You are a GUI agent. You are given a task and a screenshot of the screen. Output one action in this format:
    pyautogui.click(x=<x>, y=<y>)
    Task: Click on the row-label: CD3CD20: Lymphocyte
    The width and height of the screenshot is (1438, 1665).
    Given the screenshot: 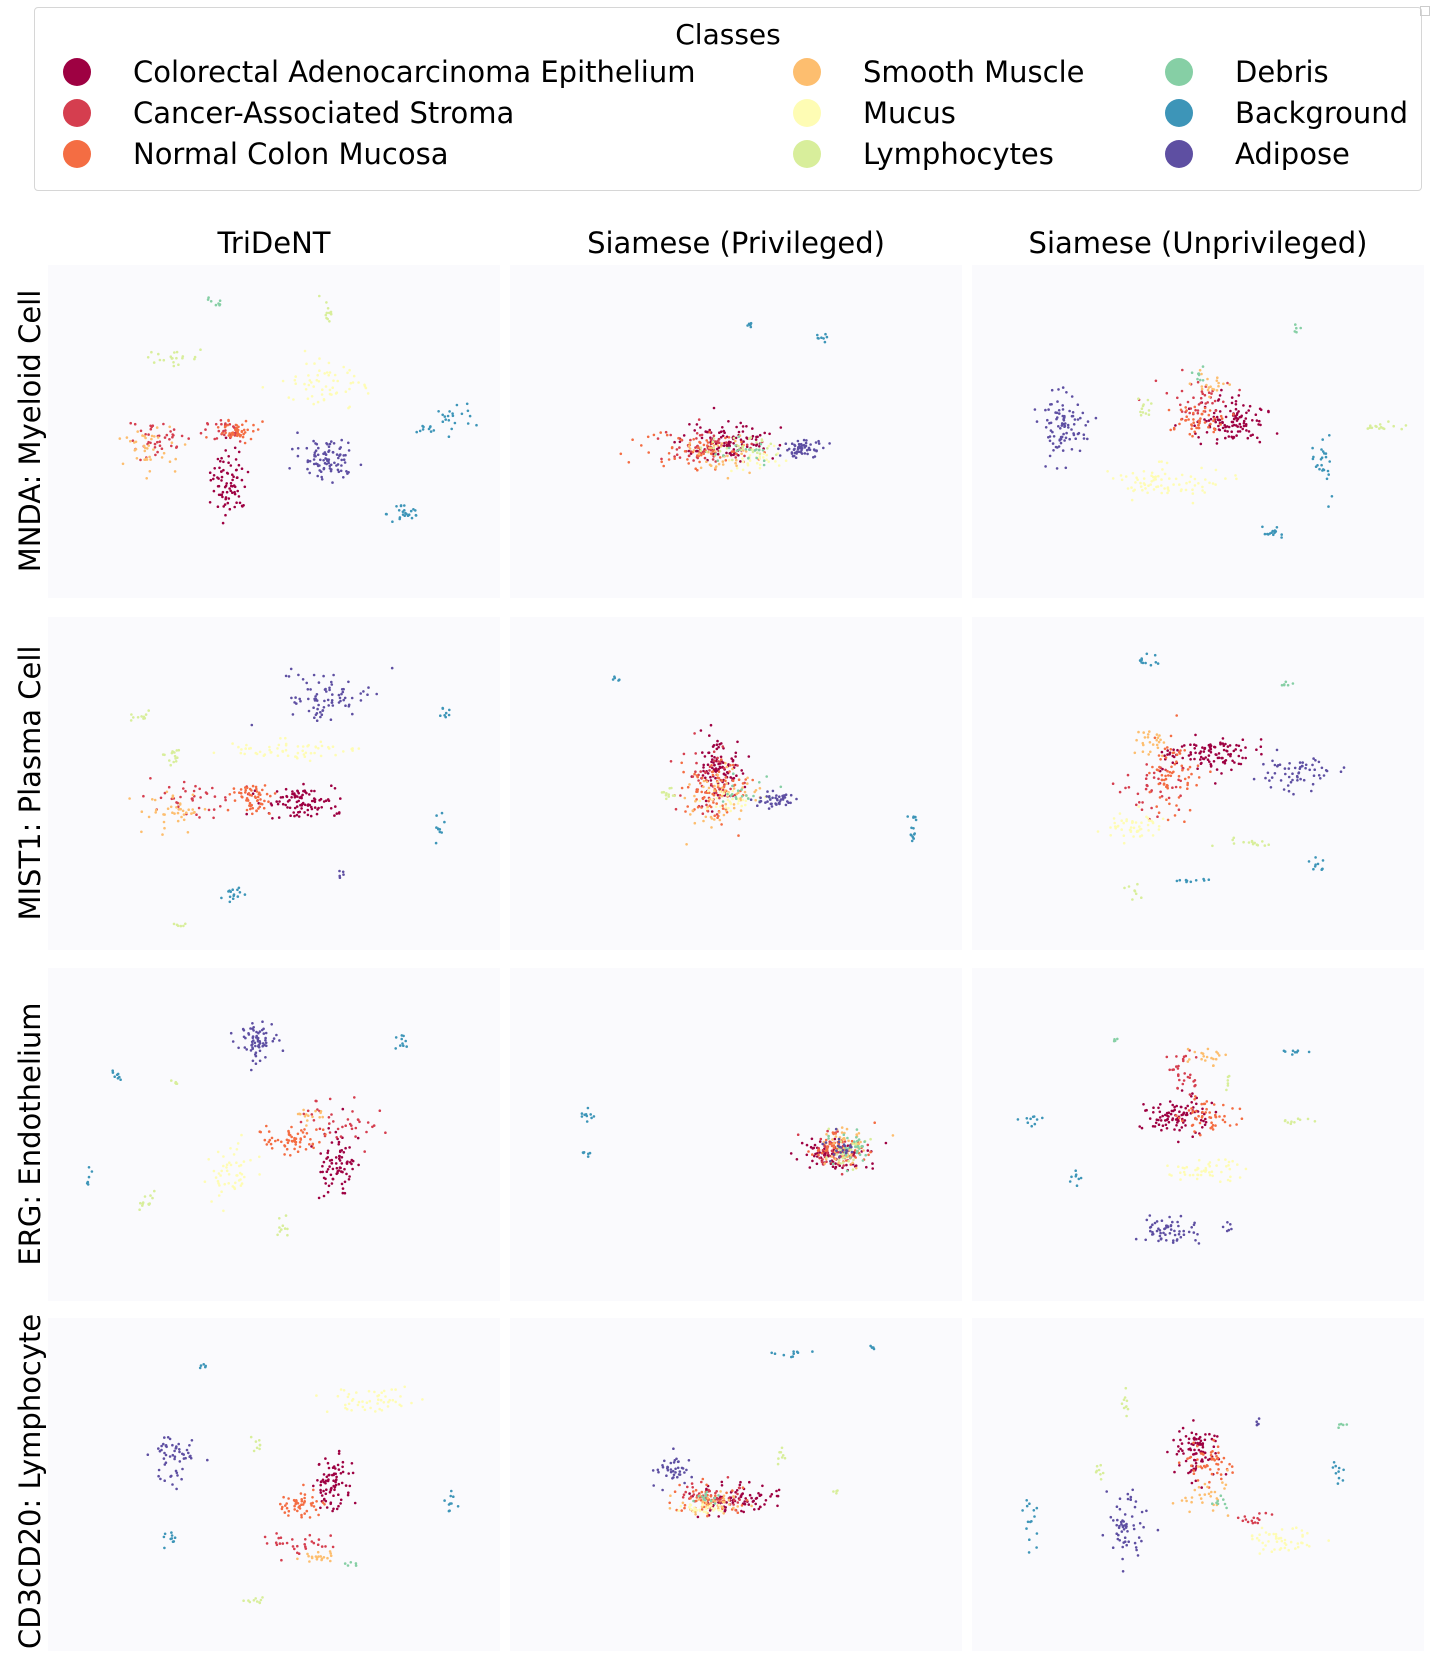 What is the action you would take?
    pyautogui.click(x=30, y=1481)
    